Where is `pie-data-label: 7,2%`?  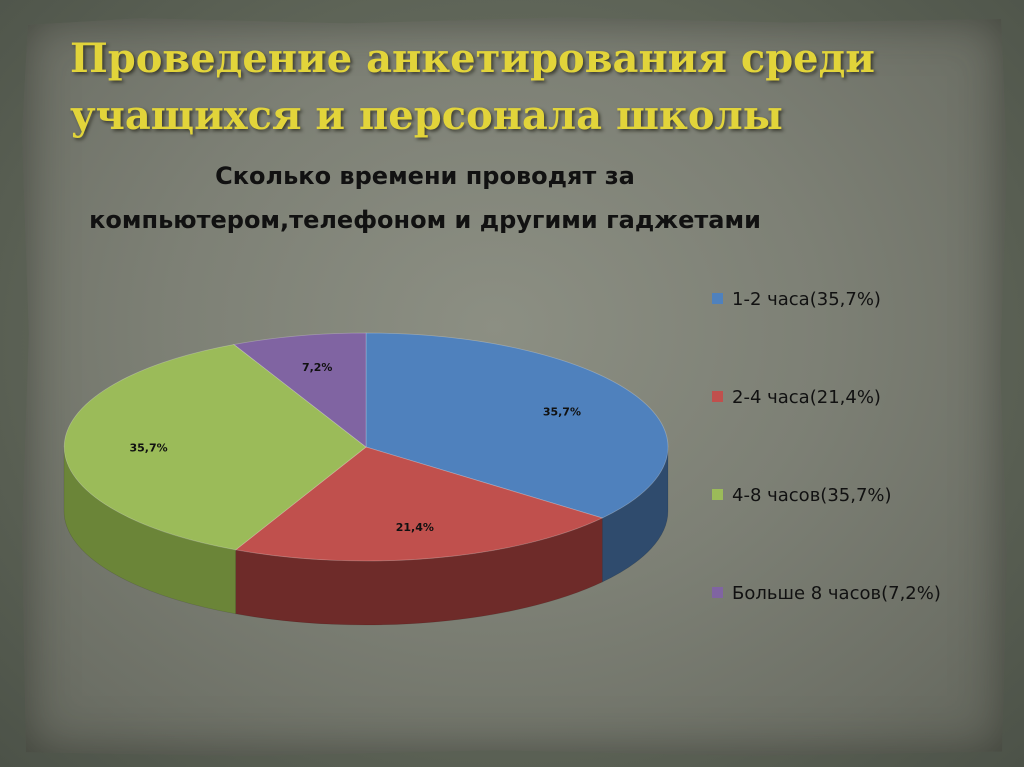 pie-data-label: 7,2% is located at coordinates (317, 367).